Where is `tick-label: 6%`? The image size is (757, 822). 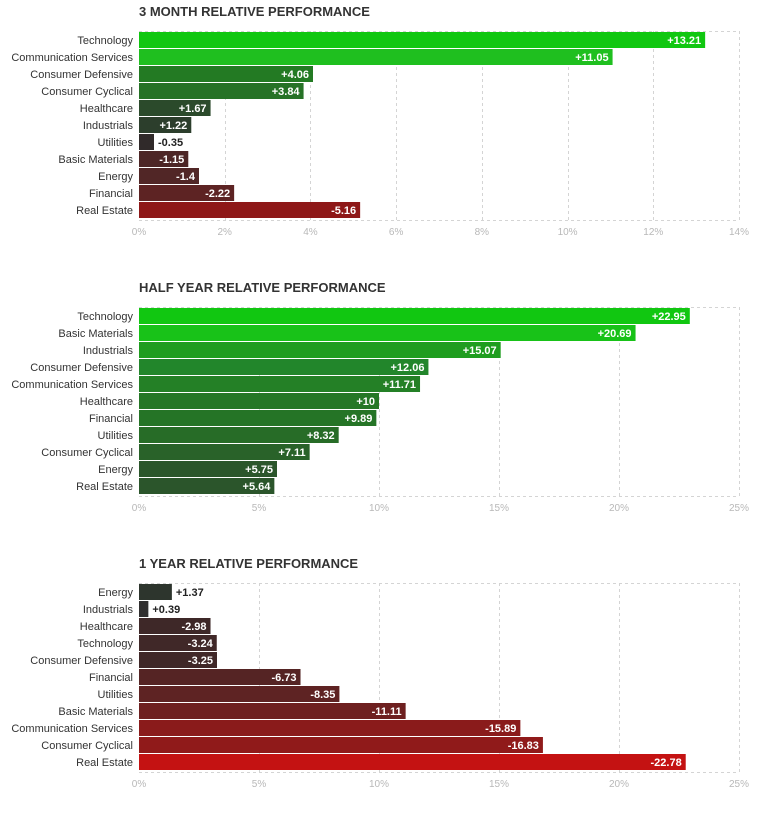
tick-label: 6% is located at coordinates (396, 232).